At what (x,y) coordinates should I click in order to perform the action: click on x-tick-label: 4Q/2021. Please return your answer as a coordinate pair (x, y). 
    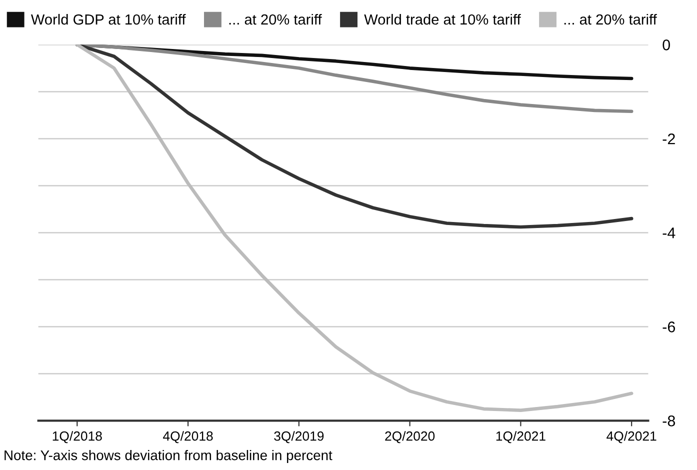
    Looking at the image, I should click on (631, 437).